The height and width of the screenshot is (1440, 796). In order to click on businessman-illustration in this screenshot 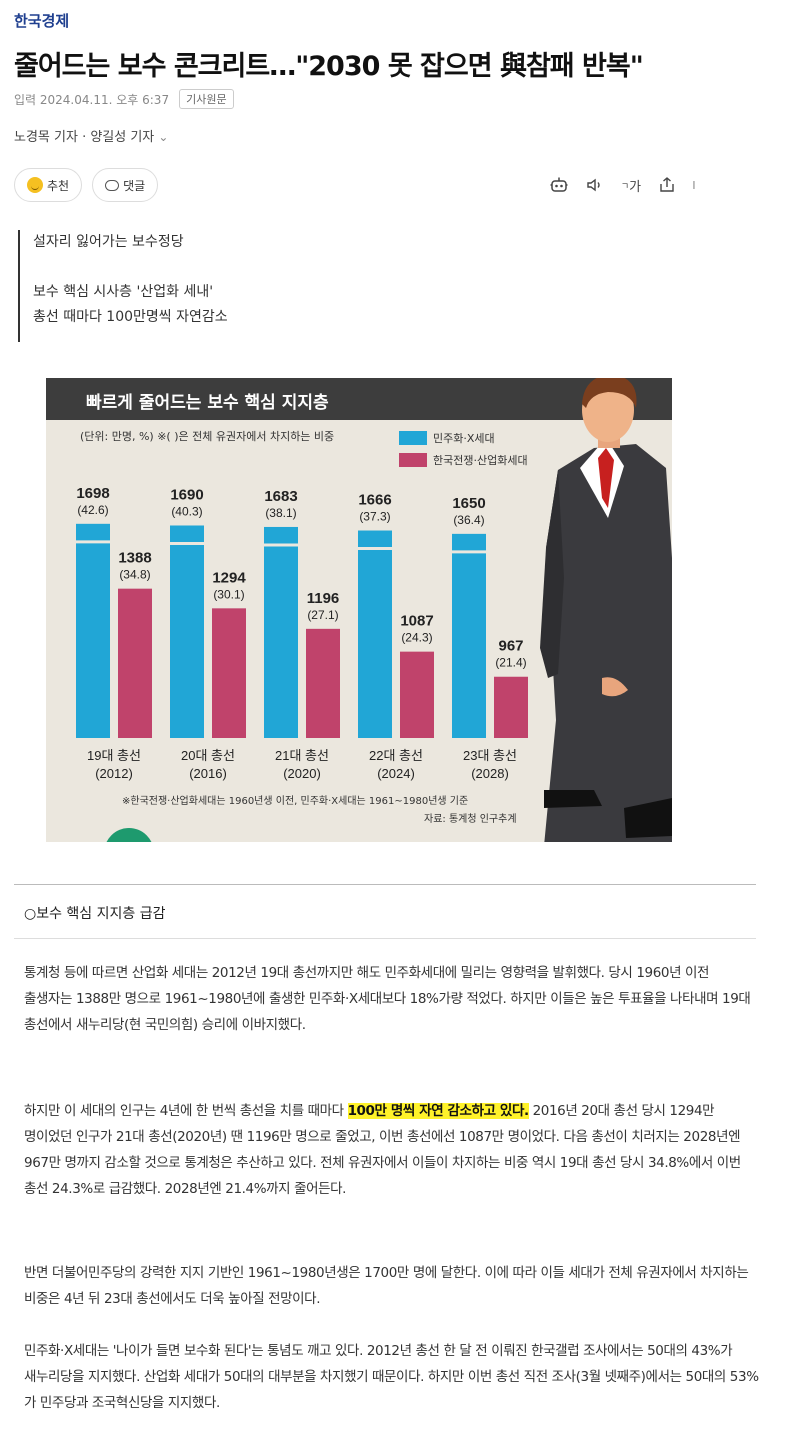, I will do `click(606, 610)`.